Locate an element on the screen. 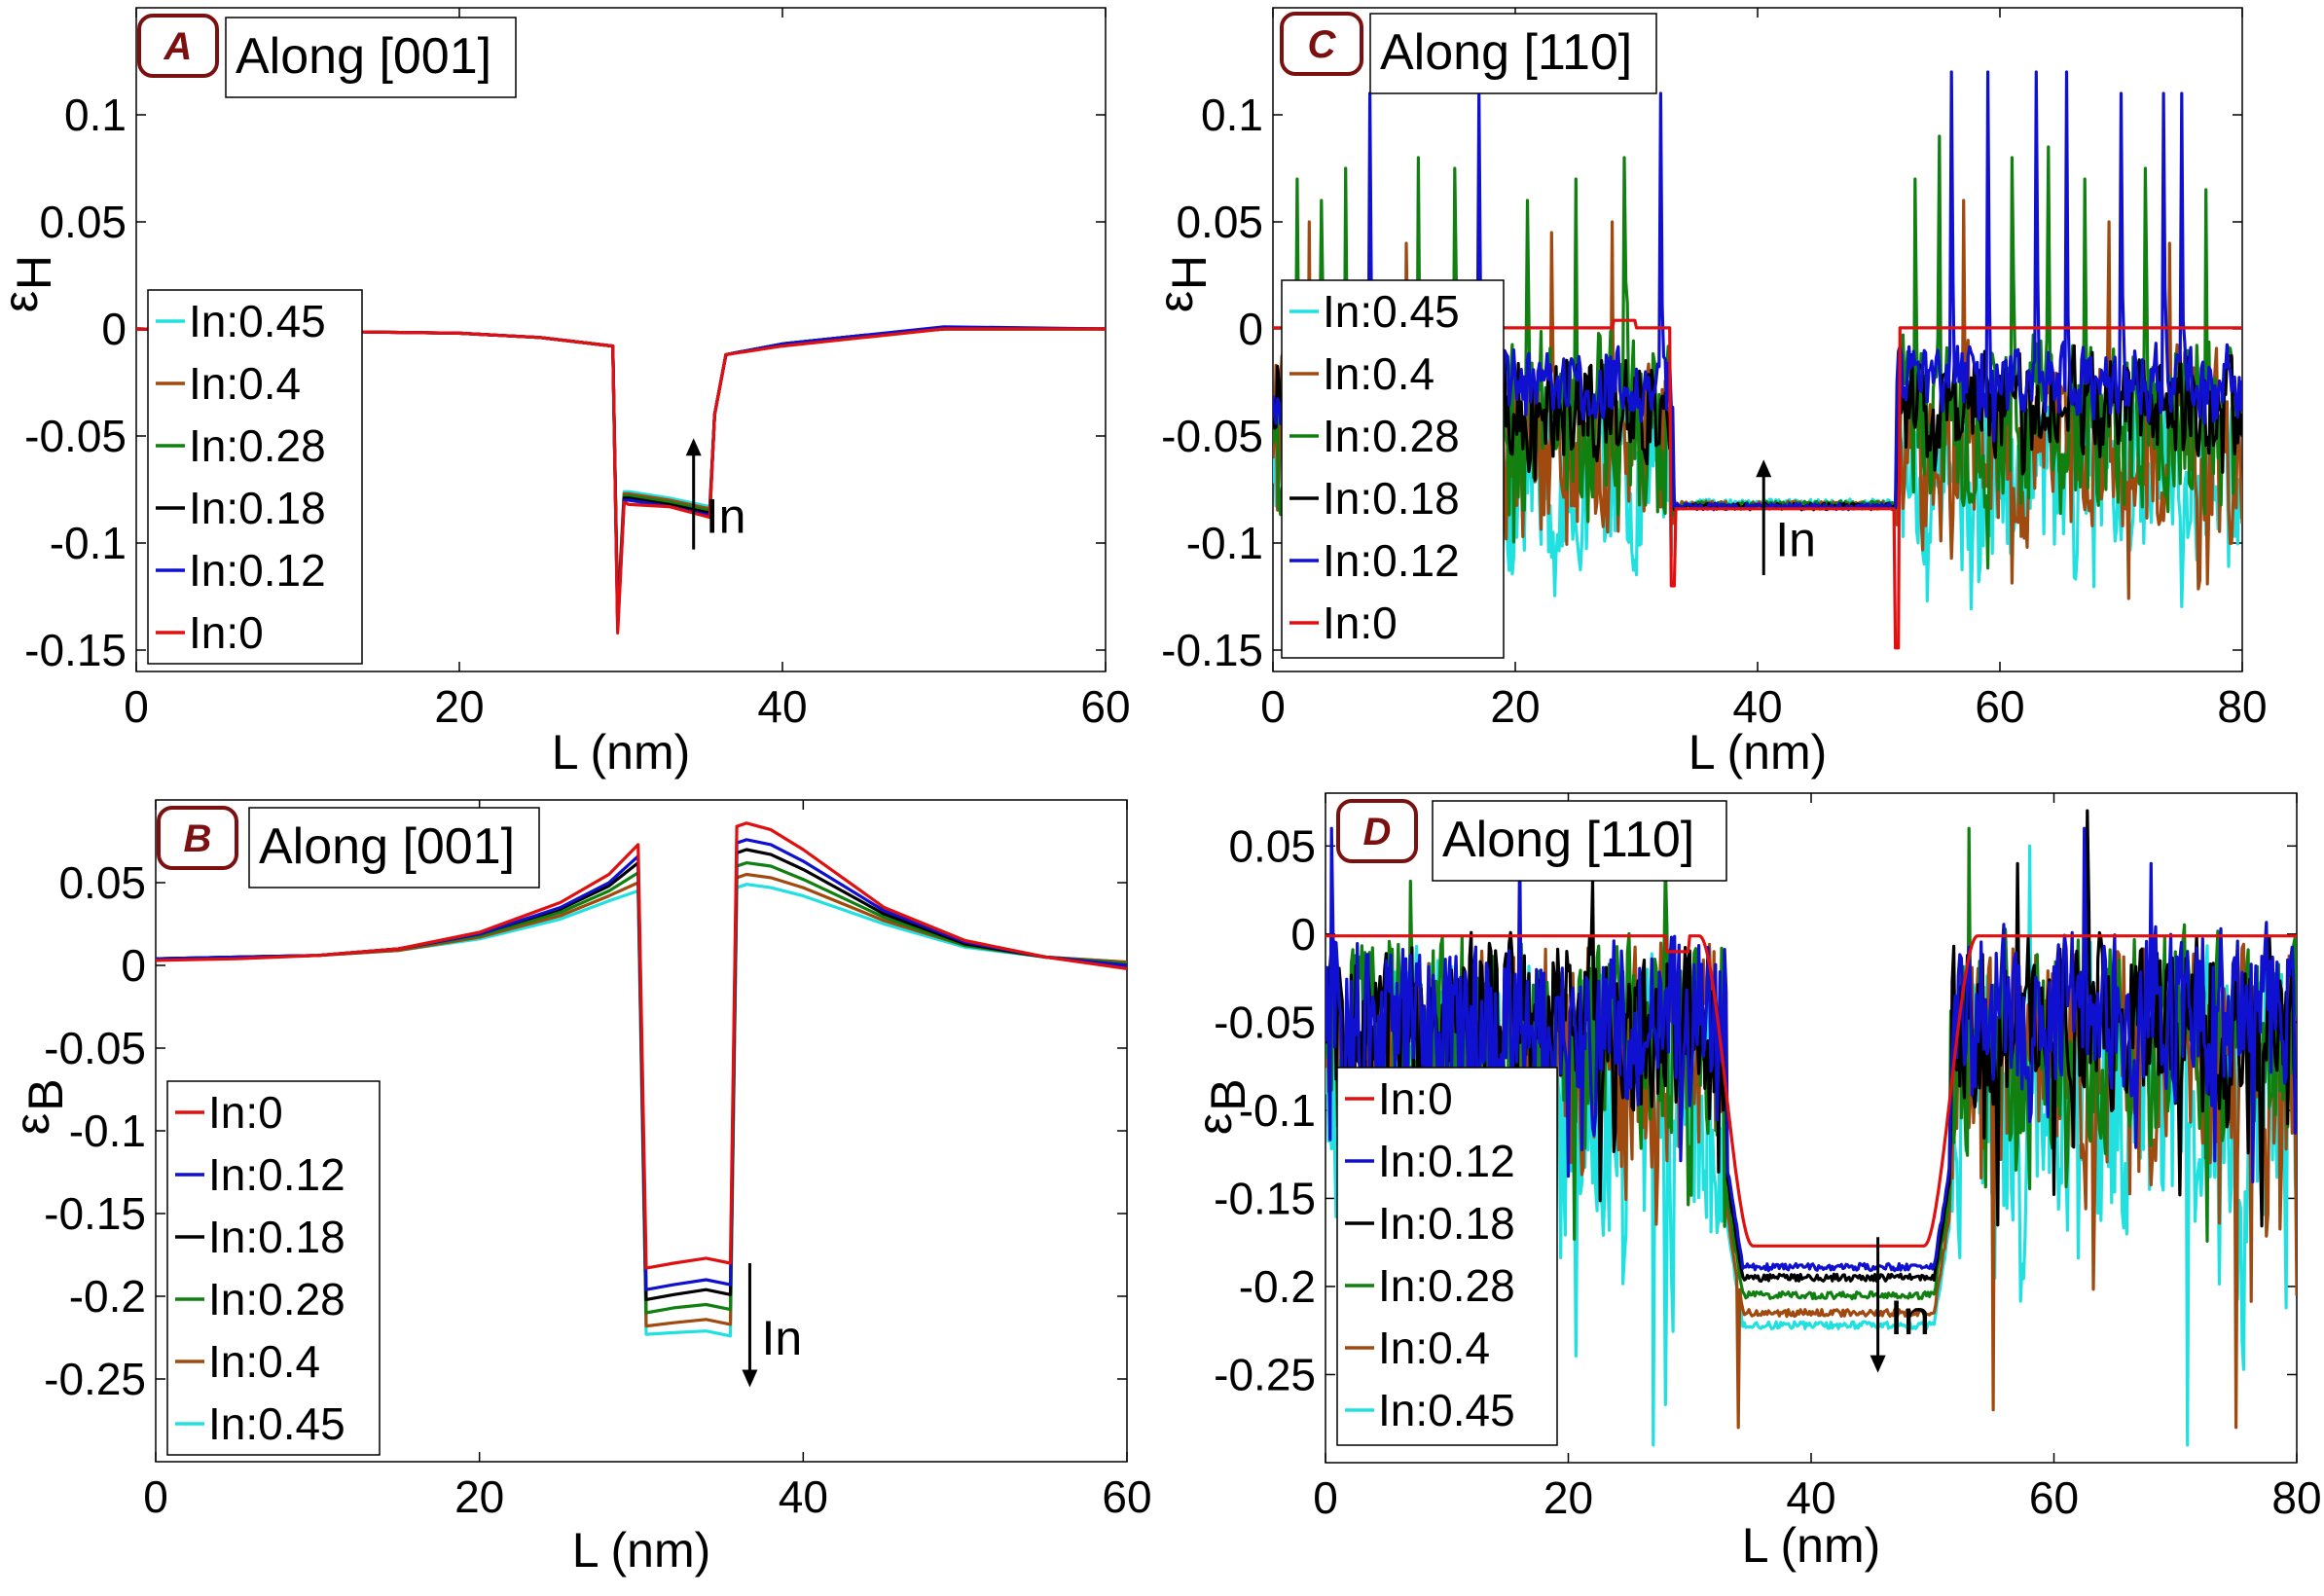 This screenshot has height=1596, width=2324. y-axis-subscript: B is located at coordinates (1228, 1094).